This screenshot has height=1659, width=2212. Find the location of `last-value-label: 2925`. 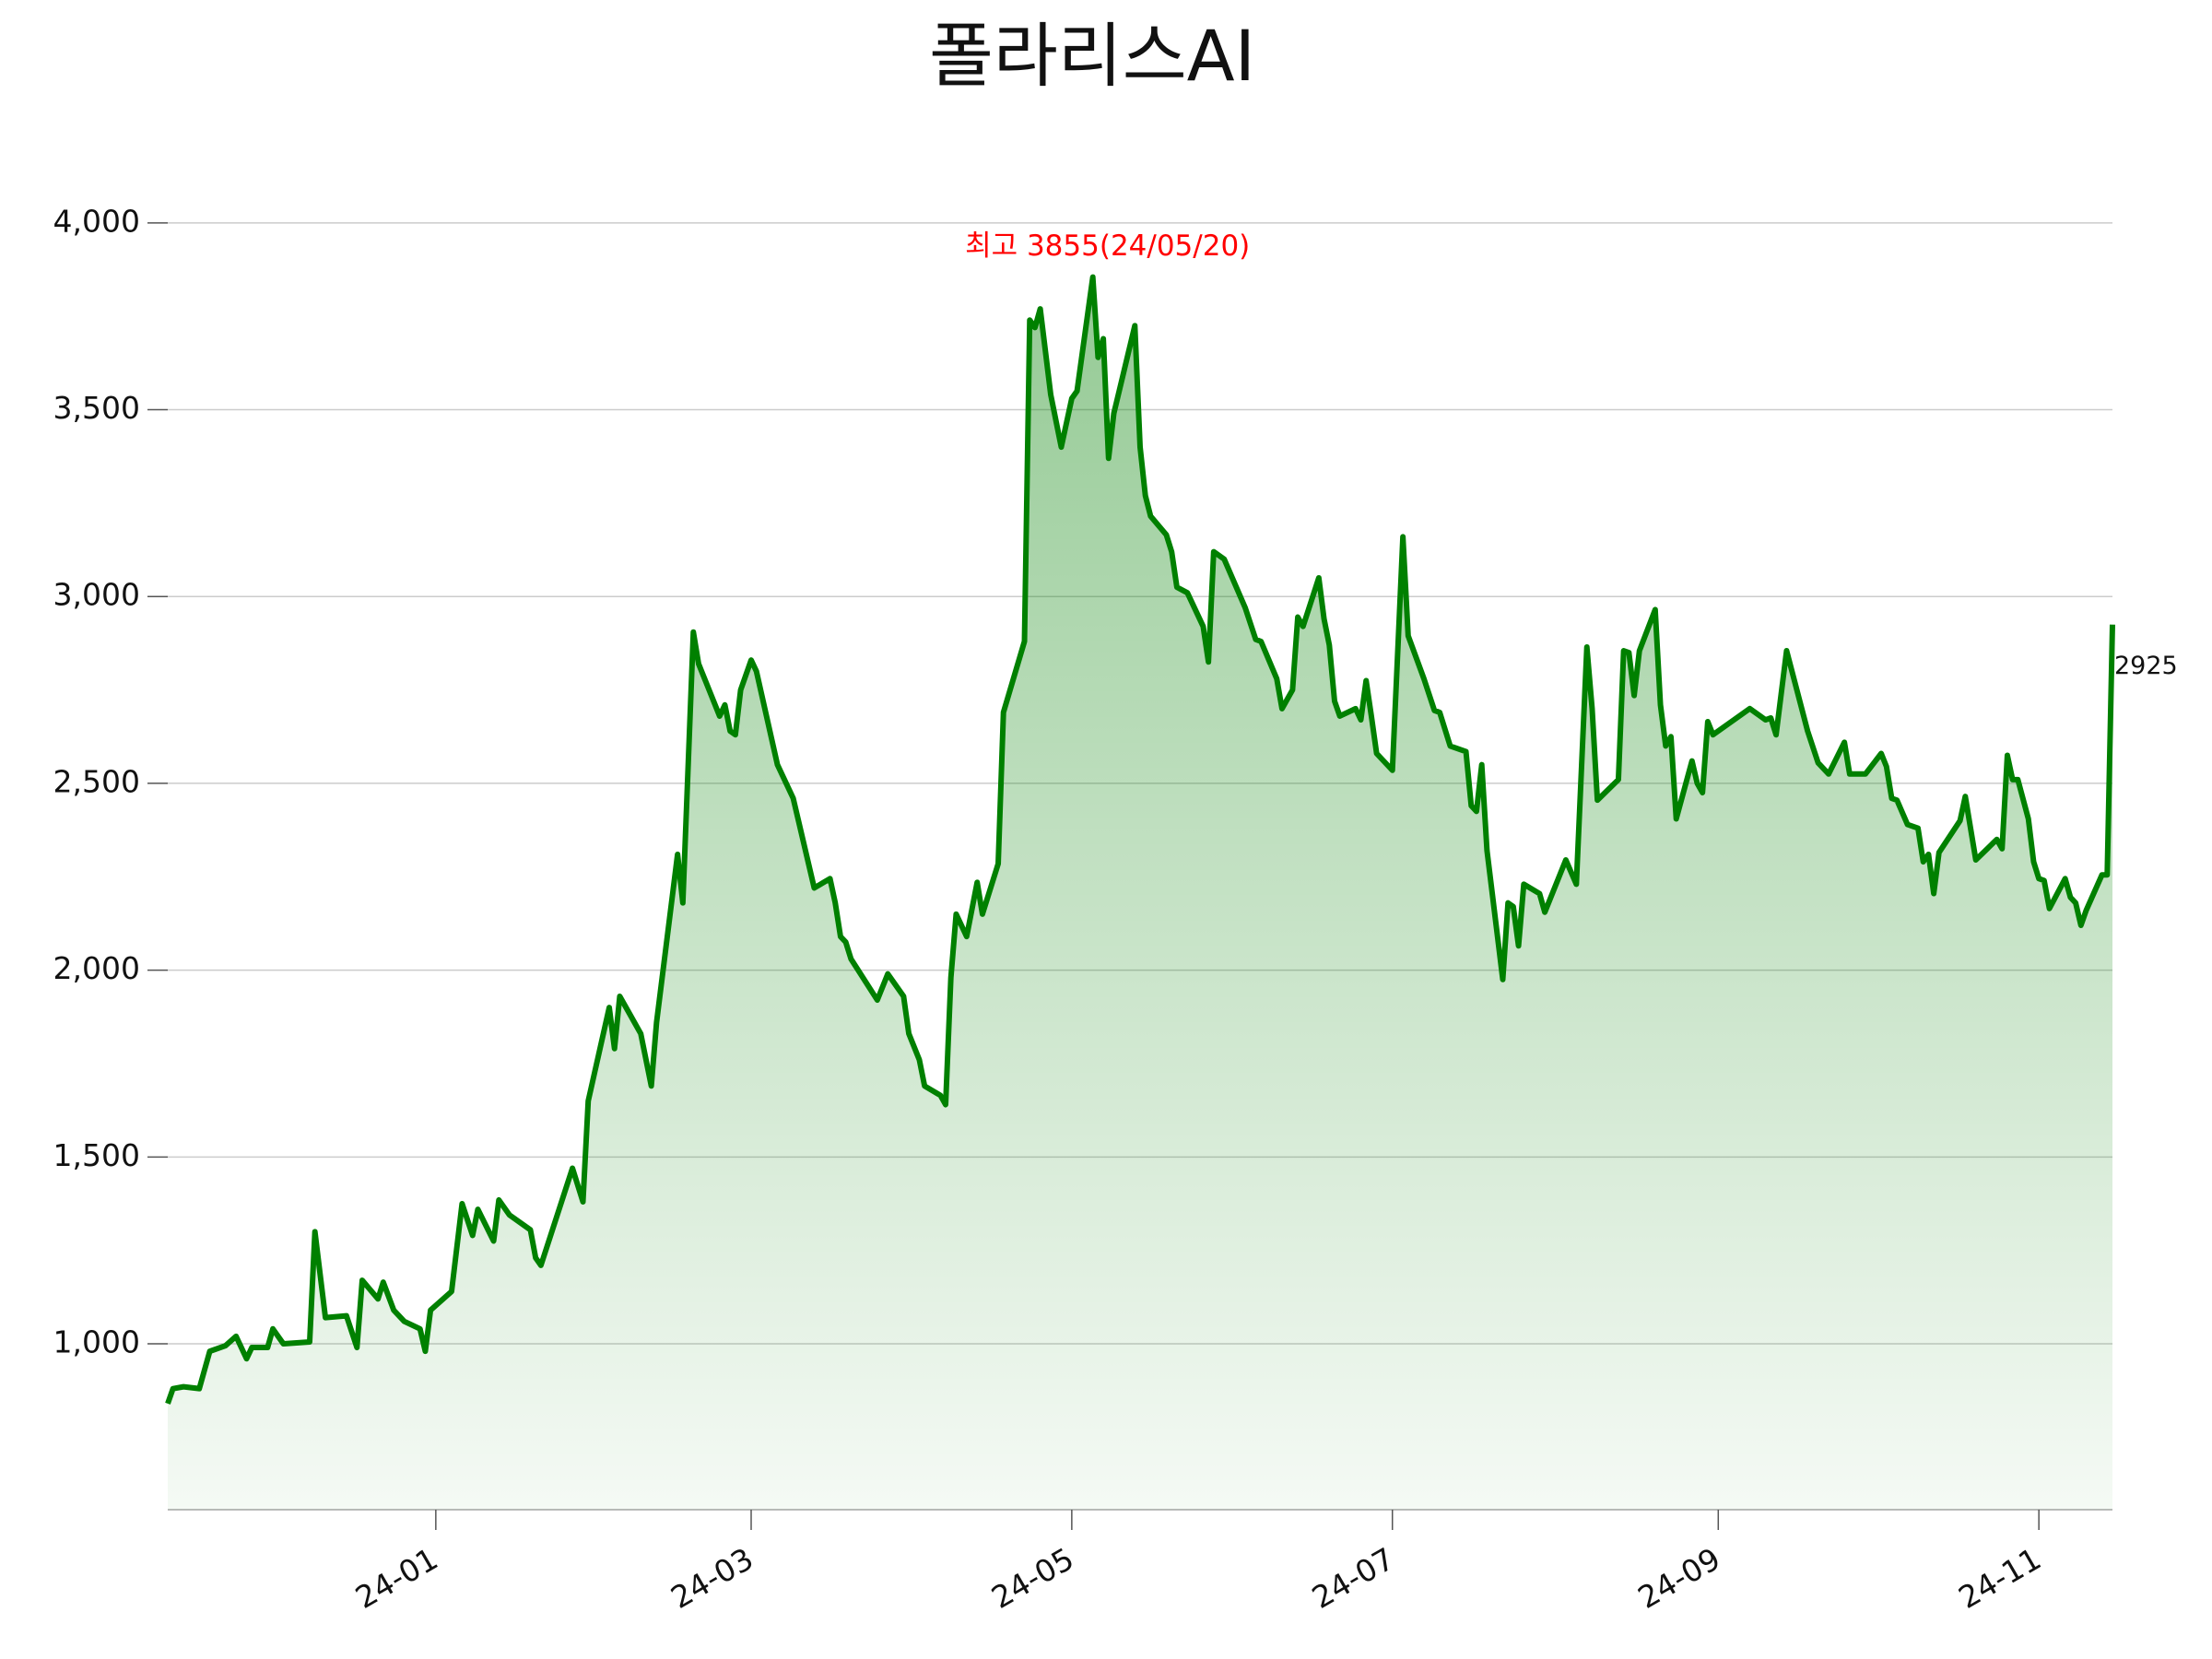

last-value-label: 2925 is located at coordinates (2146, 666).